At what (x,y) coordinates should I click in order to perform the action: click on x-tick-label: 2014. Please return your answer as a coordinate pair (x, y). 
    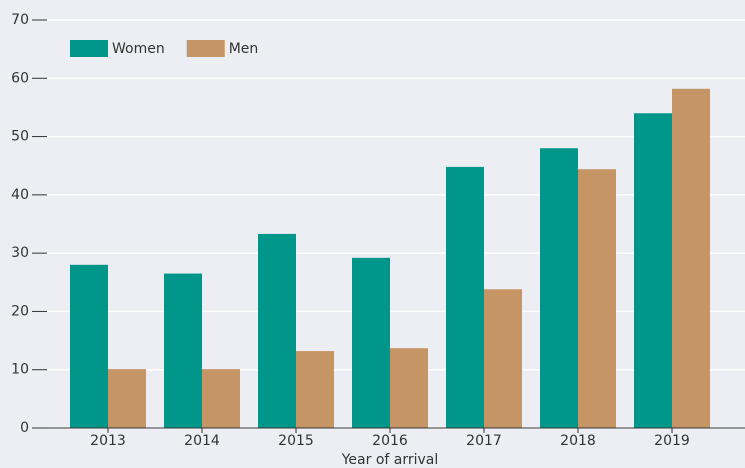
    Looking at the image, I should click on (202, 441).